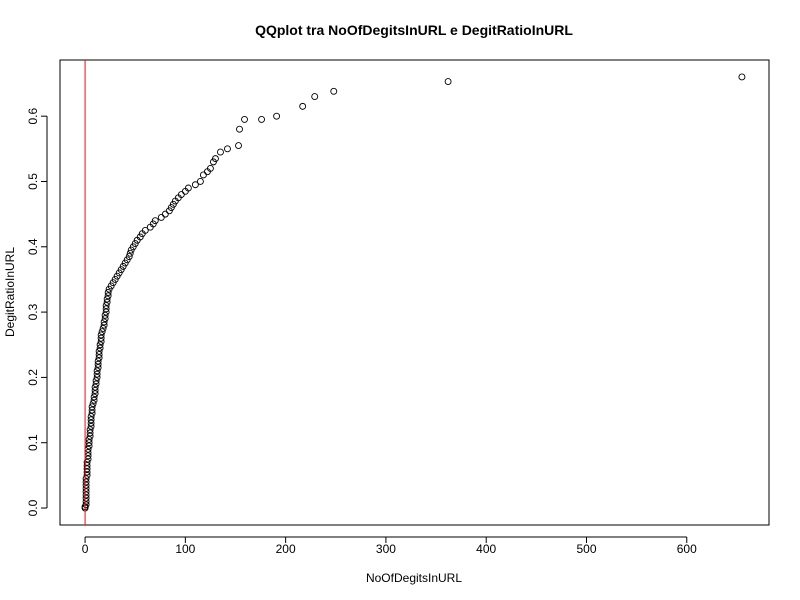 This screenshot has height=600, width=800. I want to click on x-tick-label: 100, so click(185, 549).